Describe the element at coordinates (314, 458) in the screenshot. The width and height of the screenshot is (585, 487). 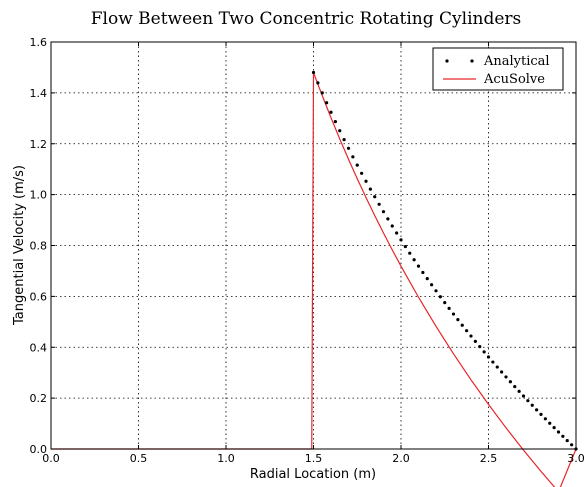
I see `x-tick-label: 1.5` at that location.